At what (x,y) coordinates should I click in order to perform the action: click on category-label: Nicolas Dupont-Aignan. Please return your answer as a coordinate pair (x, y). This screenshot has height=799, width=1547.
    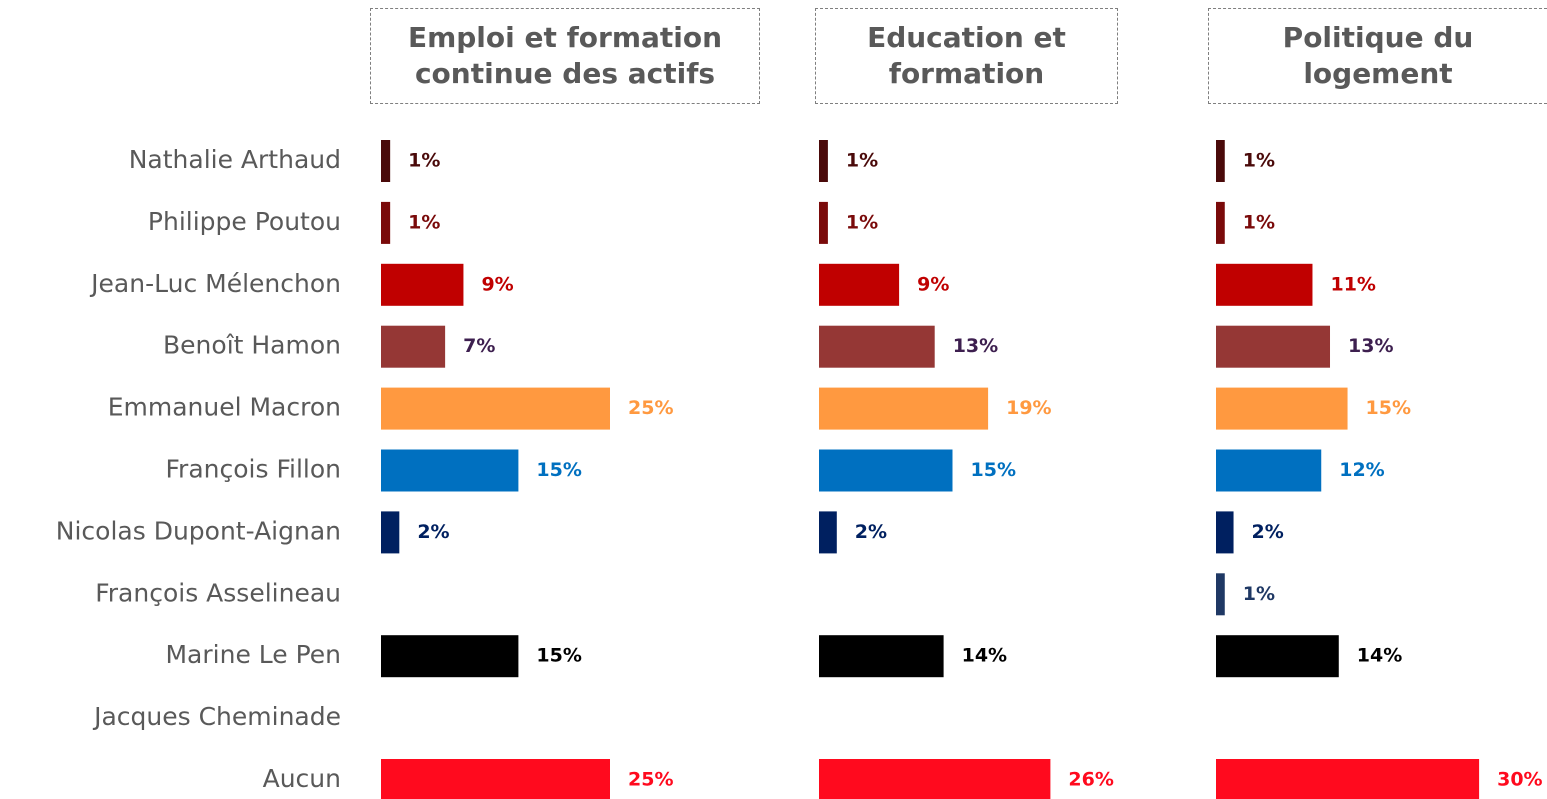
    Looking at the image, I should click on (198, 530).